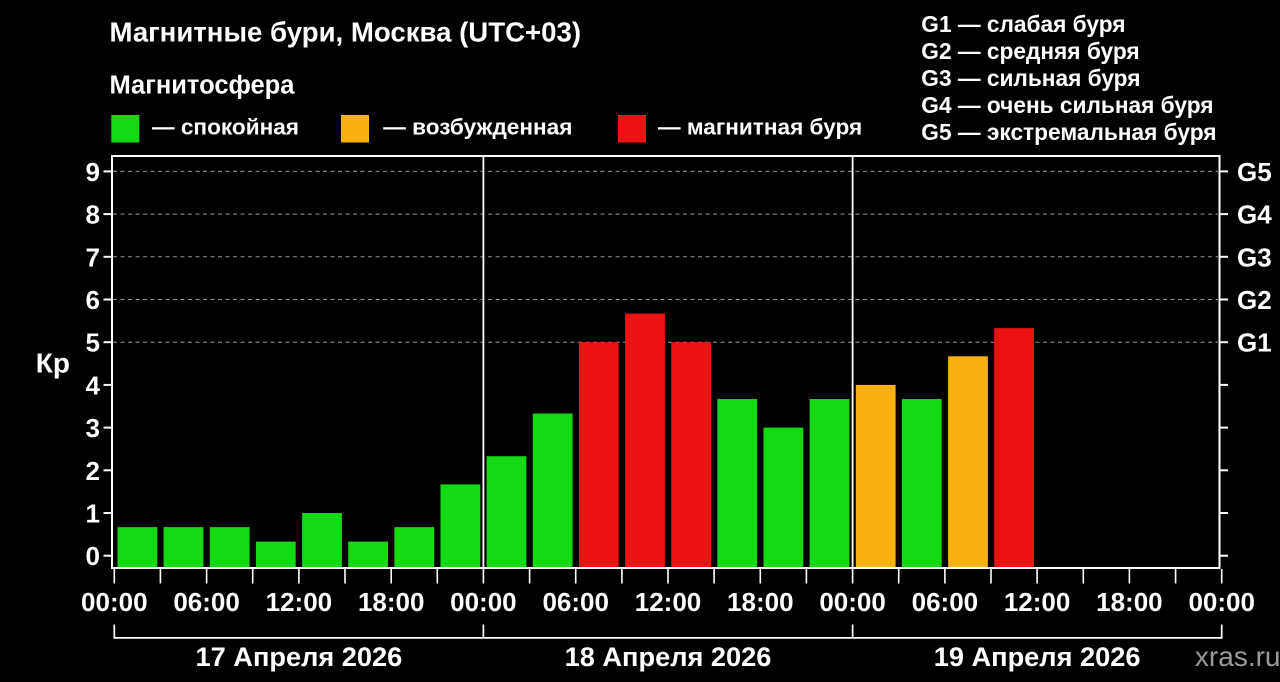  Describe the element at coordinates (346, 31) in the screenshot. I see `svg-text:Магнитные бури, Москва (UTC+03: Магнитные бури, Москва (UTC+03)` at that location.